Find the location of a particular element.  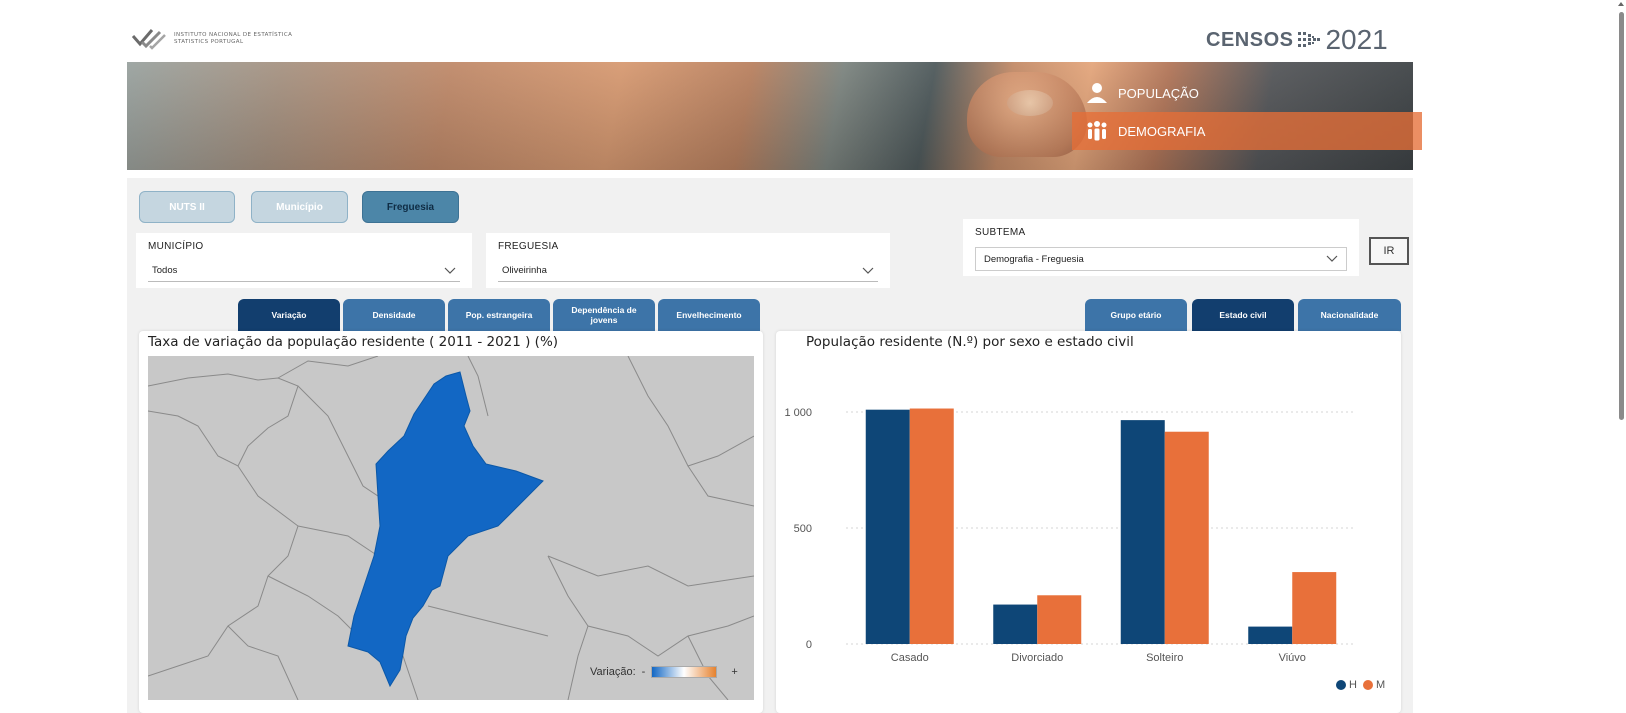

censos-year: 2021 is located at coordinates (1356, 39).